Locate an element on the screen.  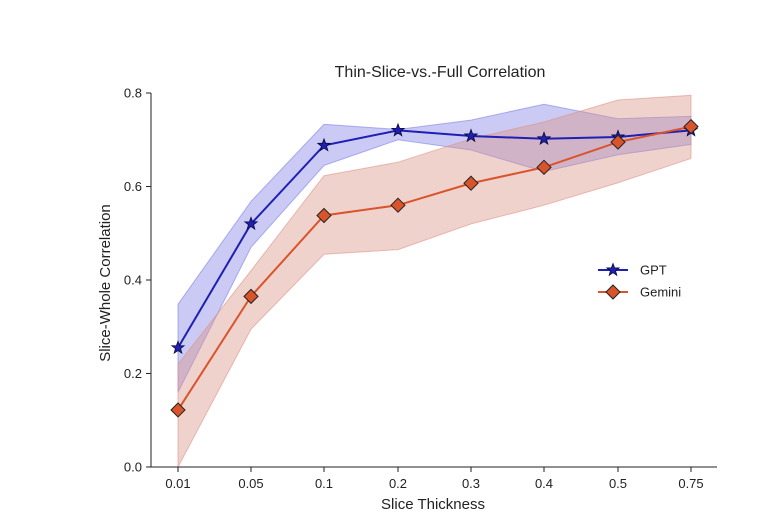
x-axis-title: Slice Thickness is located at coordinates (433, 504).